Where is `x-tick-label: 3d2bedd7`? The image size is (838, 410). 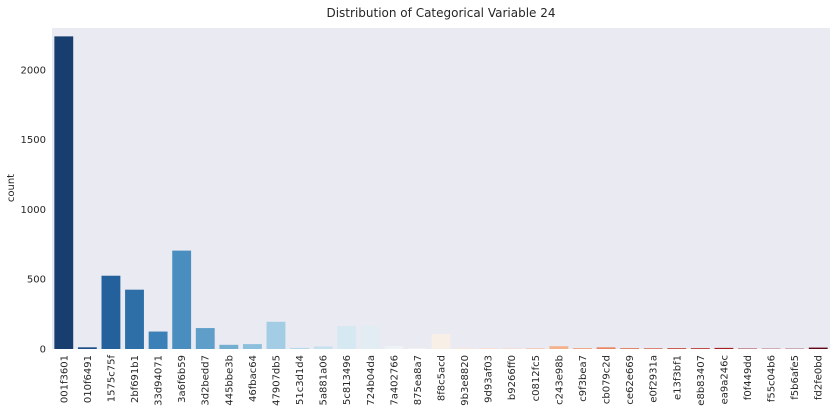 x-tick-label: 3d2bedd7 is located at coordinates (206, 380).